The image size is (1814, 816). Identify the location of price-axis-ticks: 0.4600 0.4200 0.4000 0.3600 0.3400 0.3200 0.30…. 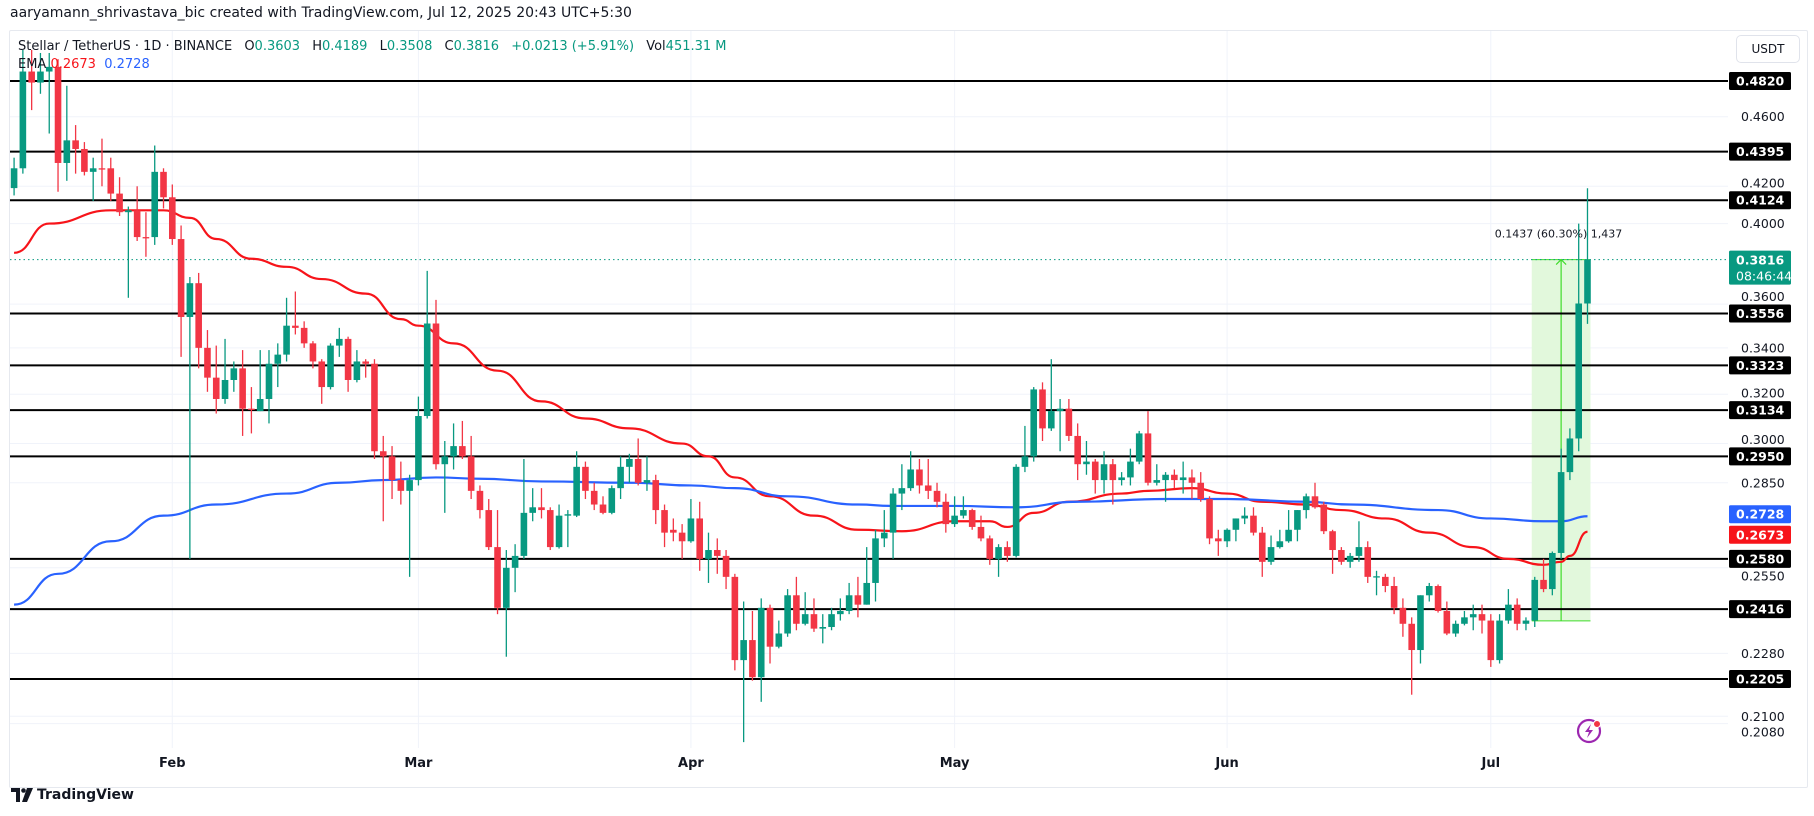
(1763, 424).